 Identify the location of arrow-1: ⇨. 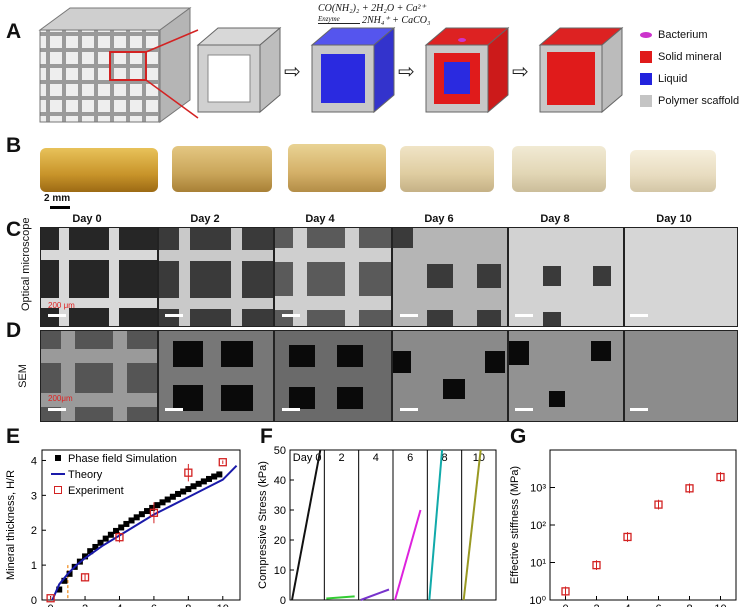
(292, 72).